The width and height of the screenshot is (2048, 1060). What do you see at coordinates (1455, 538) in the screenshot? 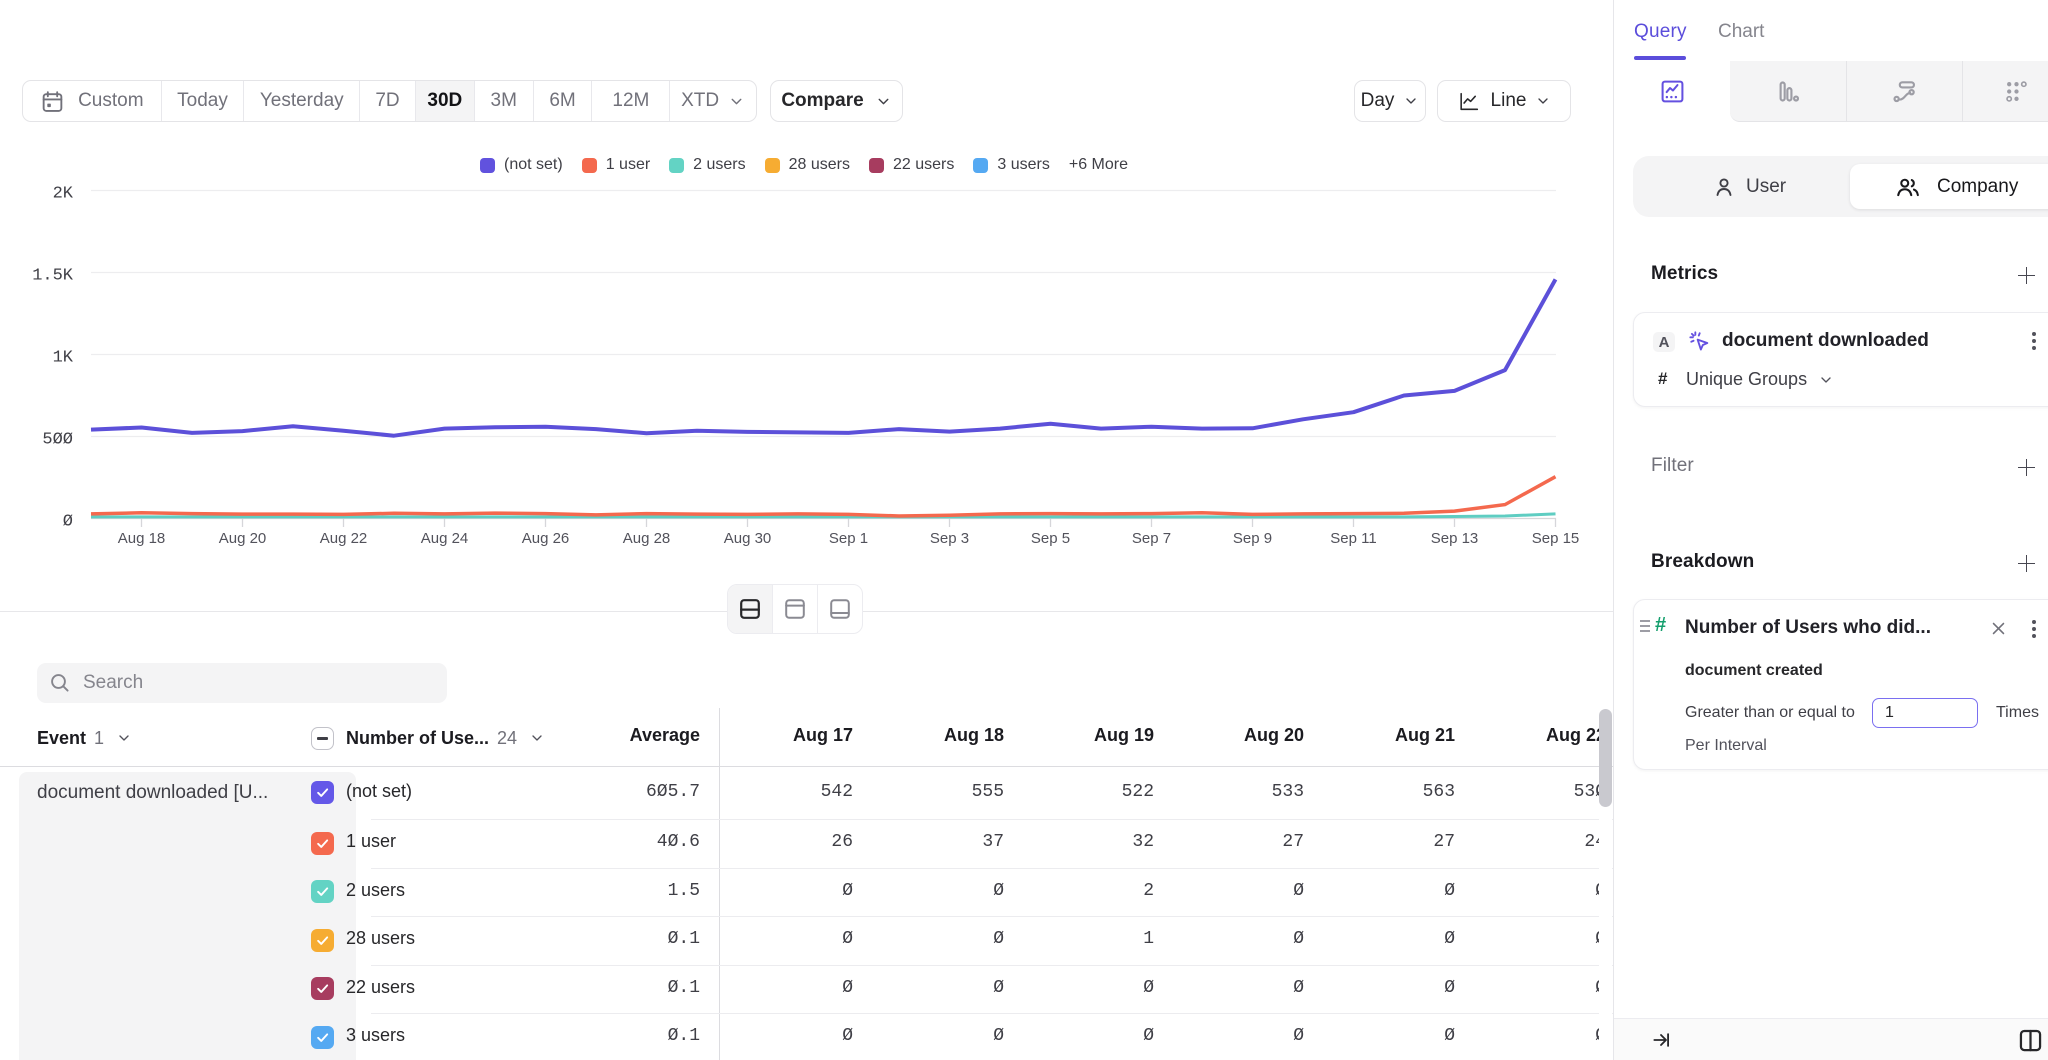
I see `svg-text: Sep 13` at bounding box center [1455, 538].